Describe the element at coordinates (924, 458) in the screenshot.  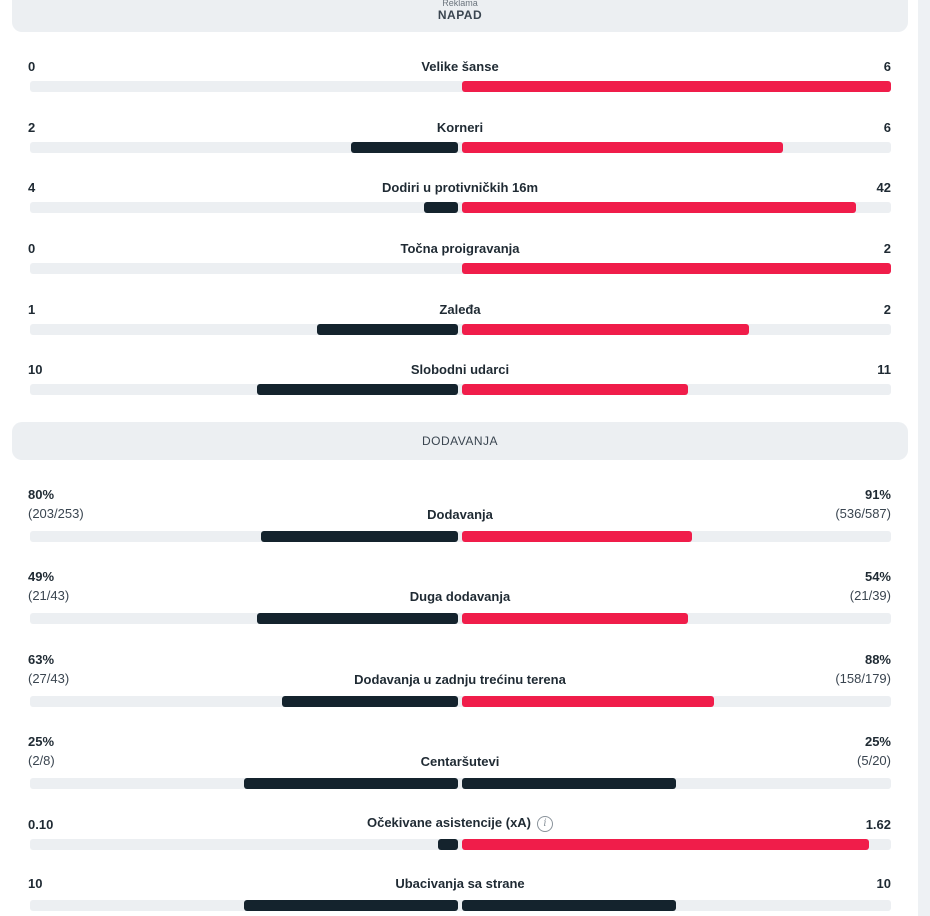
I see `scrollbar-track` at that location.